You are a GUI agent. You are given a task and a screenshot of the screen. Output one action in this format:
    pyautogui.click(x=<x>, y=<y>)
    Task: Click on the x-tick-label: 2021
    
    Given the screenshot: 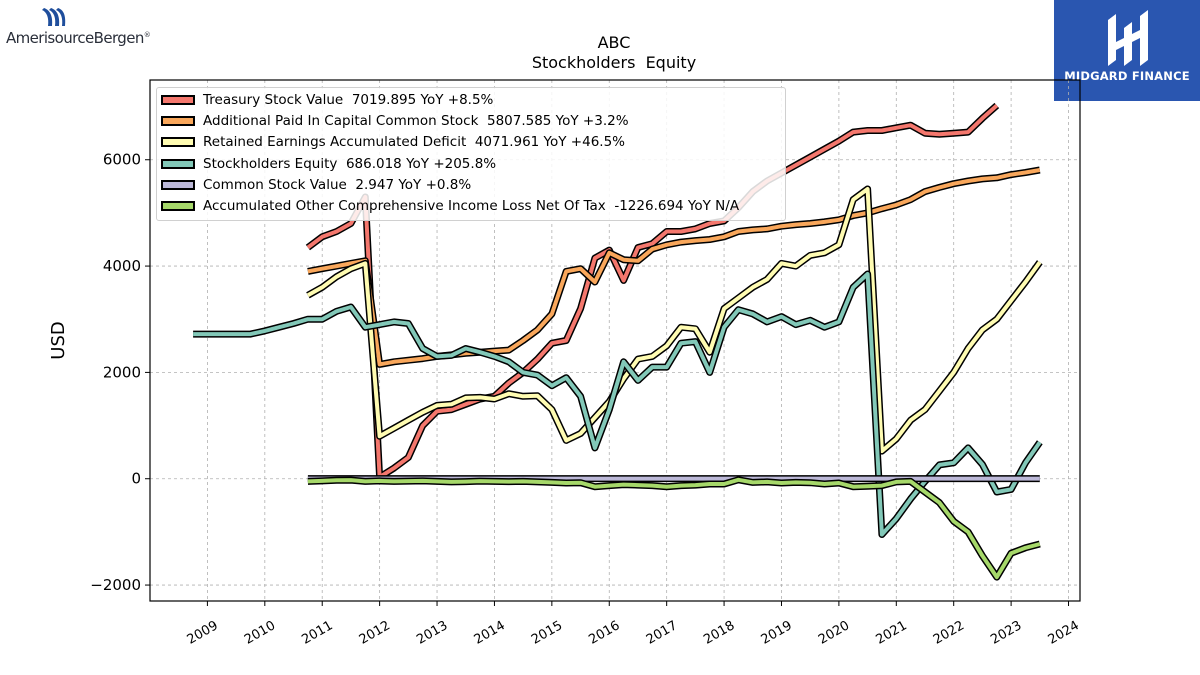 What is the action you would take?
    pyautogui.click(x=891, y=633)
    